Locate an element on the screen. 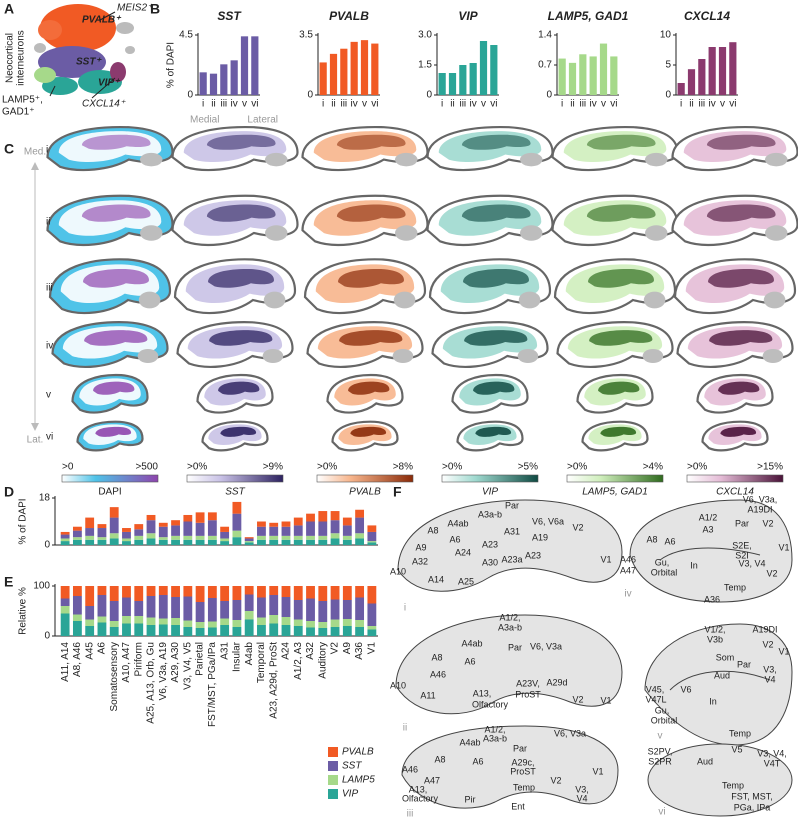 This screenshot has height=819, width=798. area-label: V1/2, is located at coordinates (714, 629).